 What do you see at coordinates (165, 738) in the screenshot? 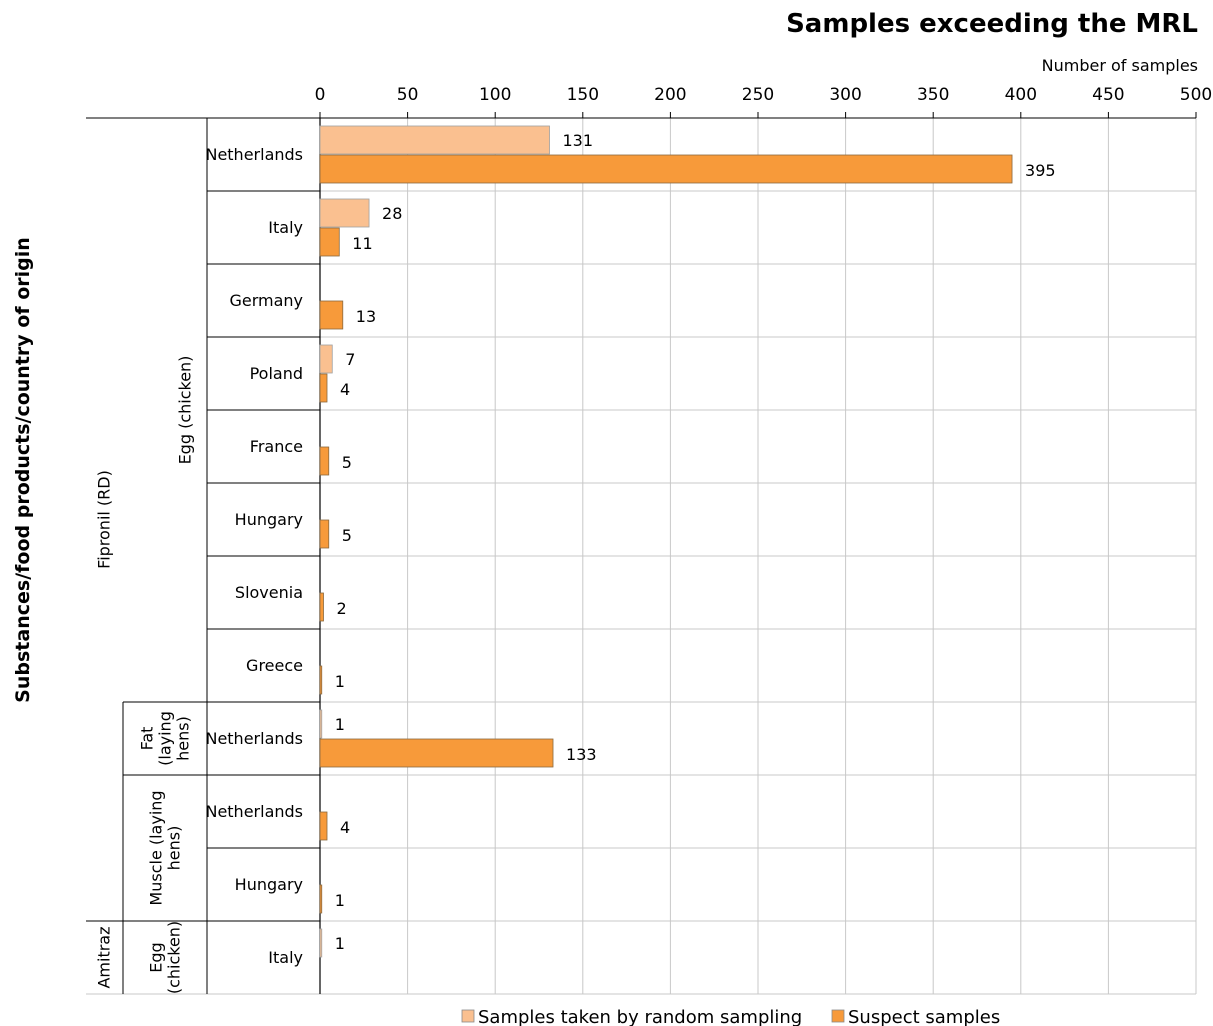
I see `product-label: (laying` at bounding box center [165, 738].